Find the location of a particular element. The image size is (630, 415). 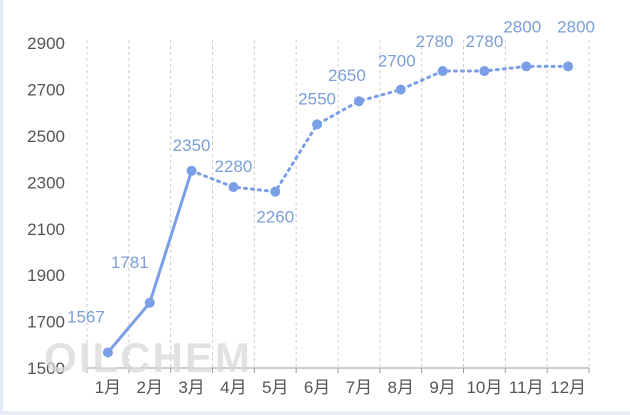

x-tick-label: 12月 is located at coordinates (568, 387).